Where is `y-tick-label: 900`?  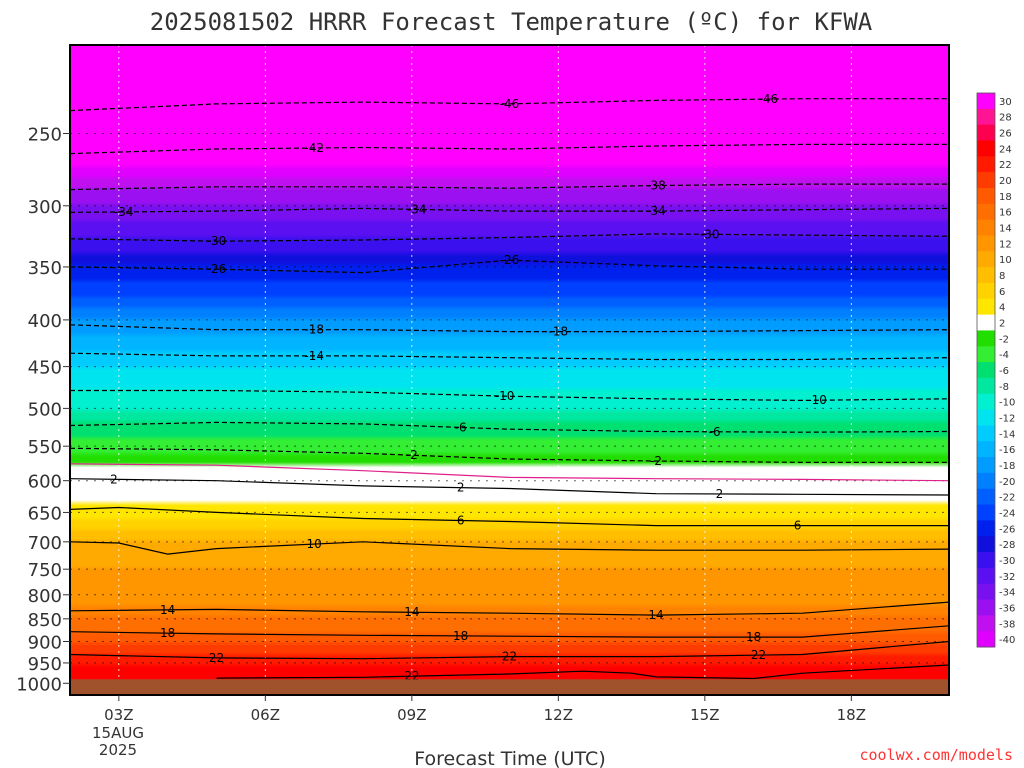 y-tick-label: 900 is located at coordinates (45, 642).